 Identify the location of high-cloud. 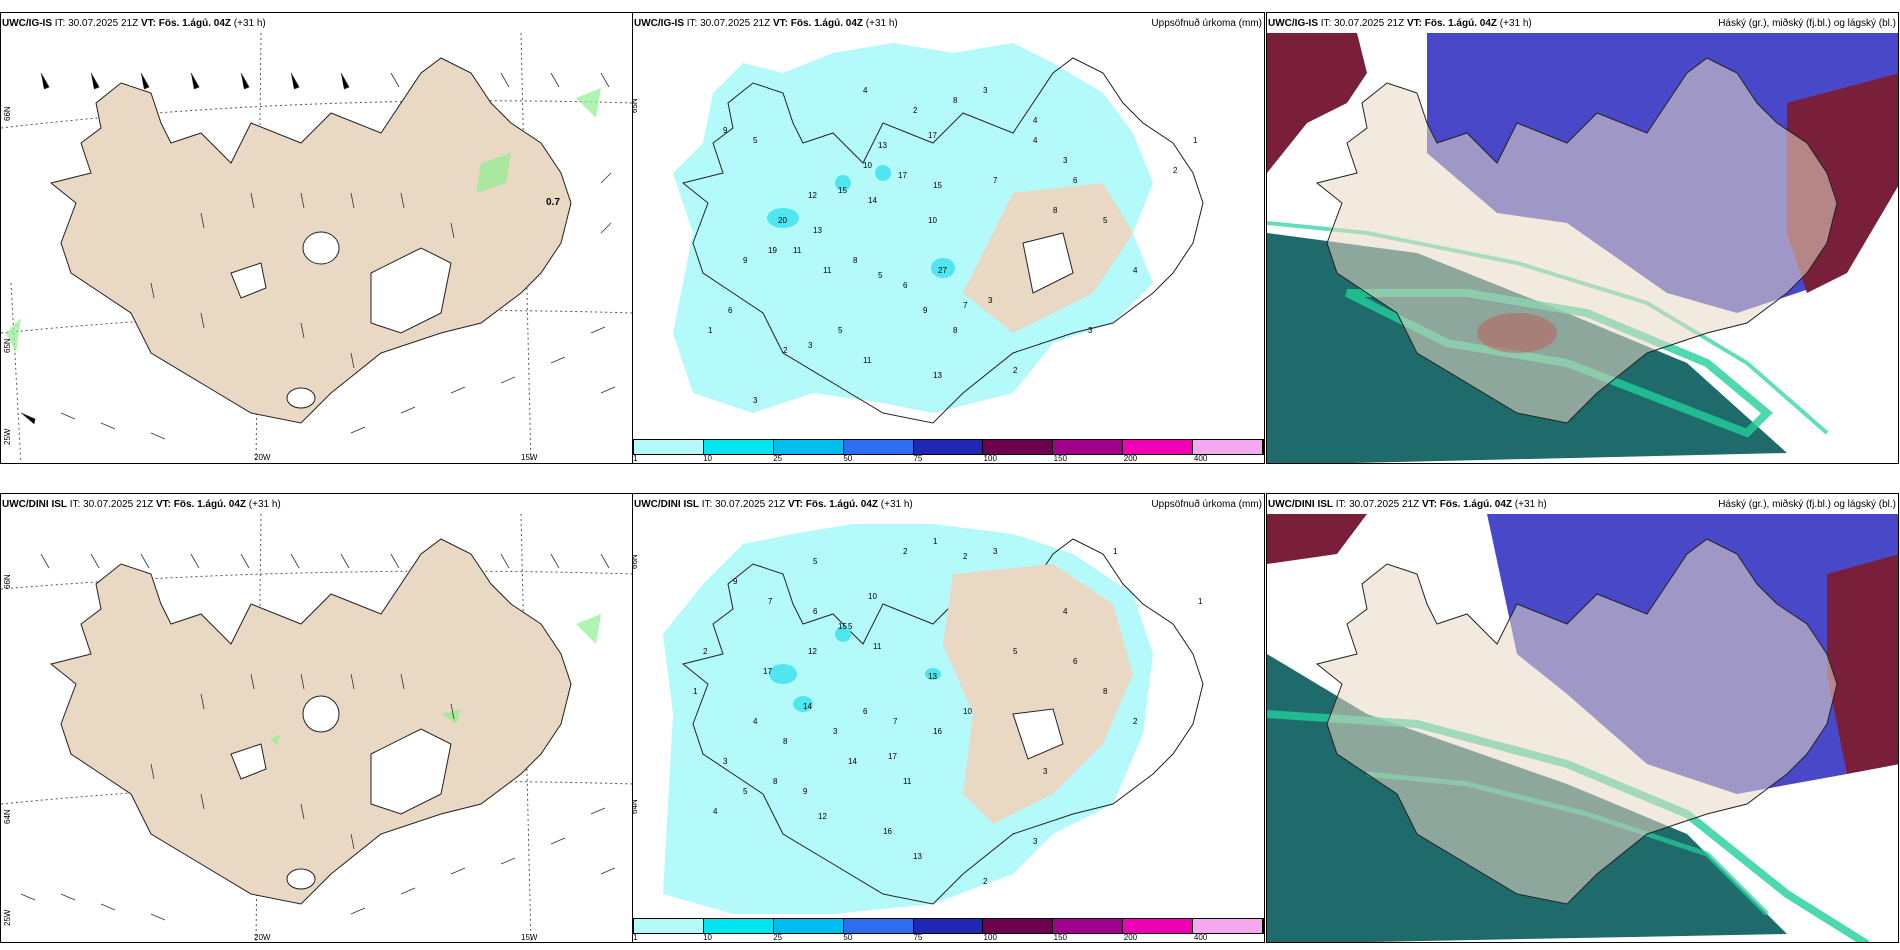
(1317, 539).